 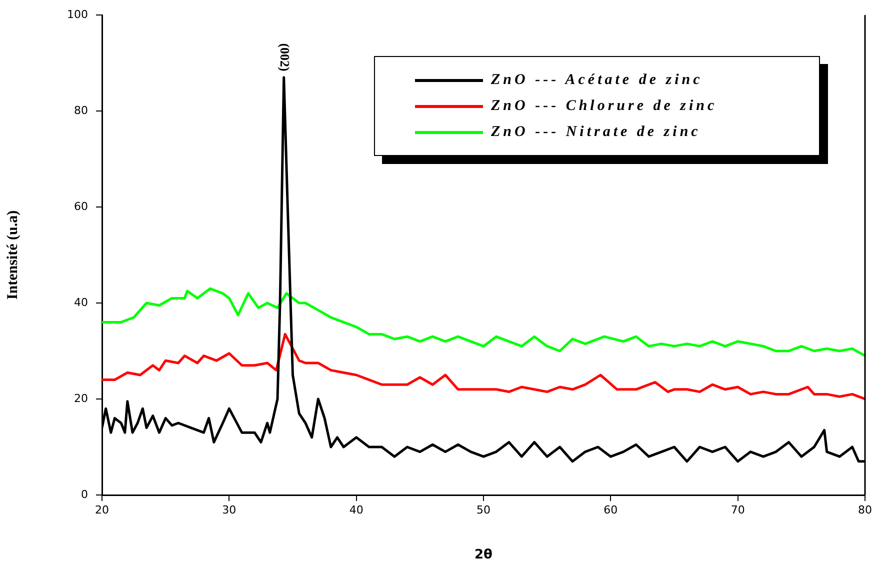 I want to click on legend-label: ZnO --- Chlorure de zinc, so click(x=604, y=106).